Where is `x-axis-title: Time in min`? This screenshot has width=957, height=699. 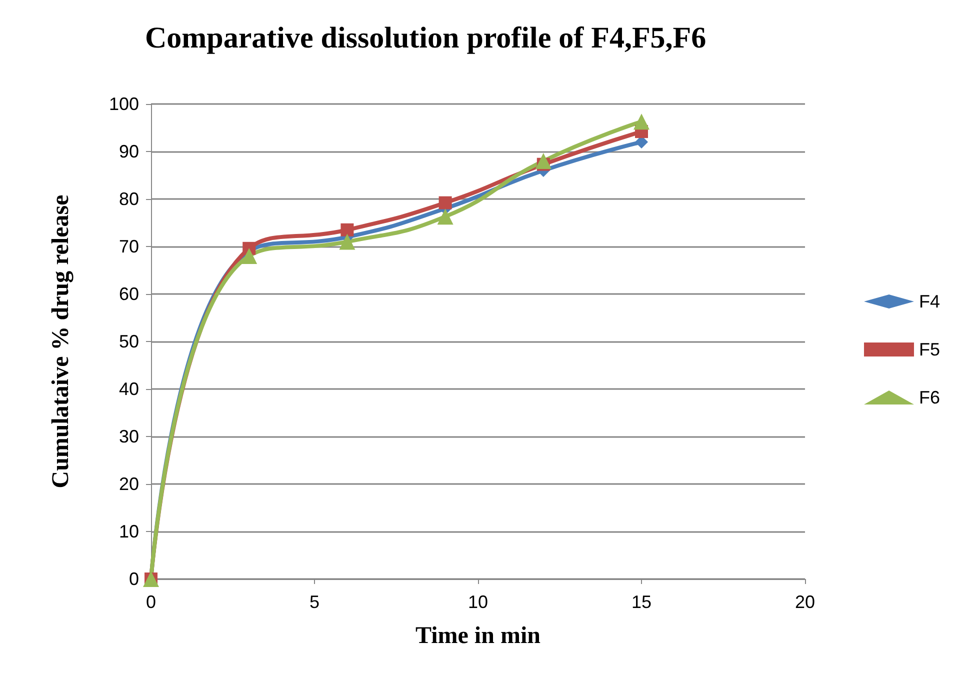 x-axis-title: Time in min is located at coordinates (478, 636).